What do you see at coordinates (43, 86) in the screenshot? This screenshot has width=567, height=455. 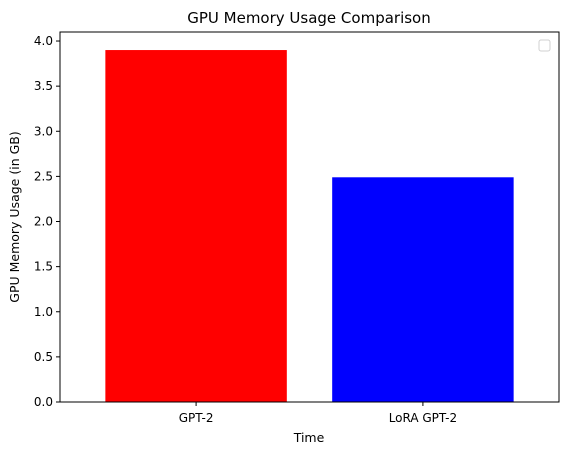 I see `y-tick-label: 3.5` at bounding box center [43, 86].